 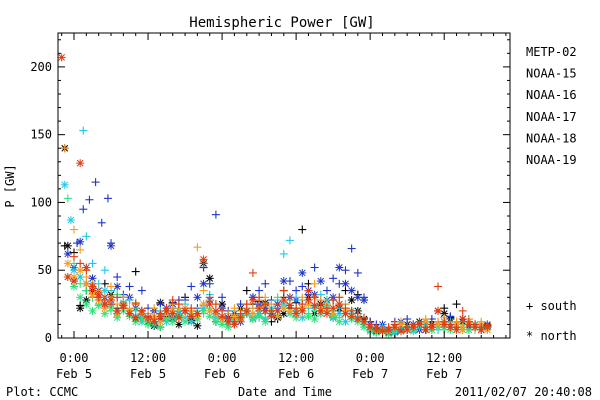 I want to click on y-tick-label: 200, so click(x=41, y=67).